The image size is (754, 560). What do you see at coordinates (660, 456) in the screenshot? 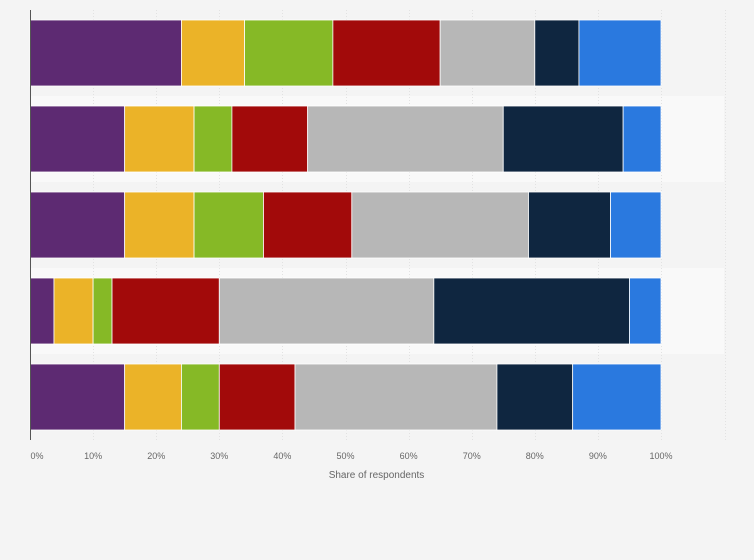
I see `x-tick-label: 100%` at bounding box center [660, 456].